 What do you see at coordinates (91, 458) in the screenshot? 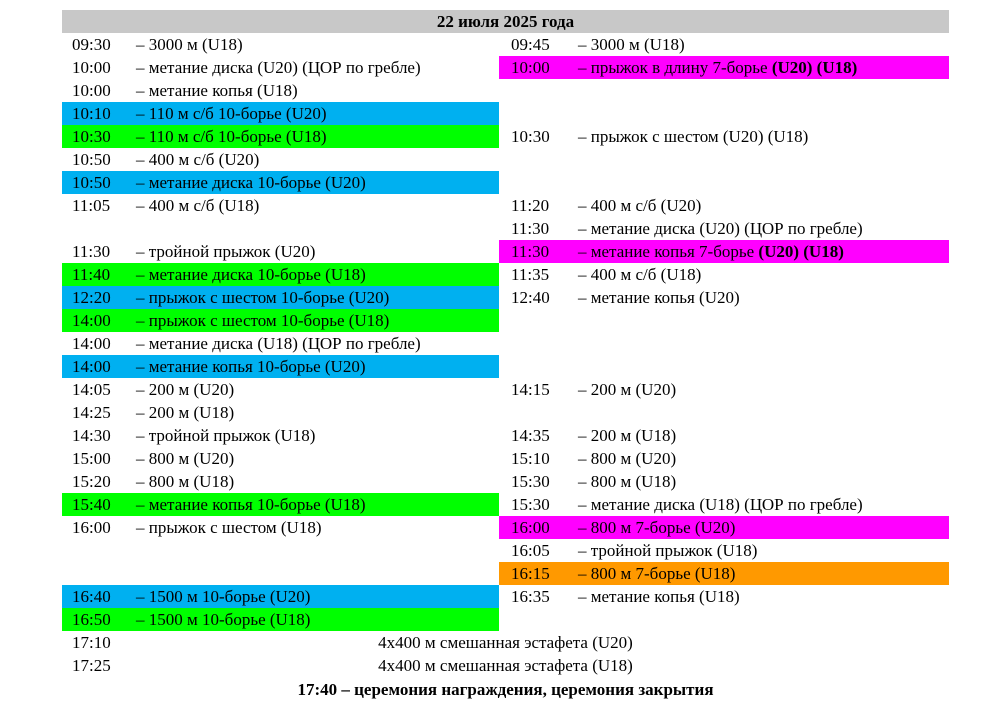
I see `event-time: 15:00` at bounding box center [91, 458].